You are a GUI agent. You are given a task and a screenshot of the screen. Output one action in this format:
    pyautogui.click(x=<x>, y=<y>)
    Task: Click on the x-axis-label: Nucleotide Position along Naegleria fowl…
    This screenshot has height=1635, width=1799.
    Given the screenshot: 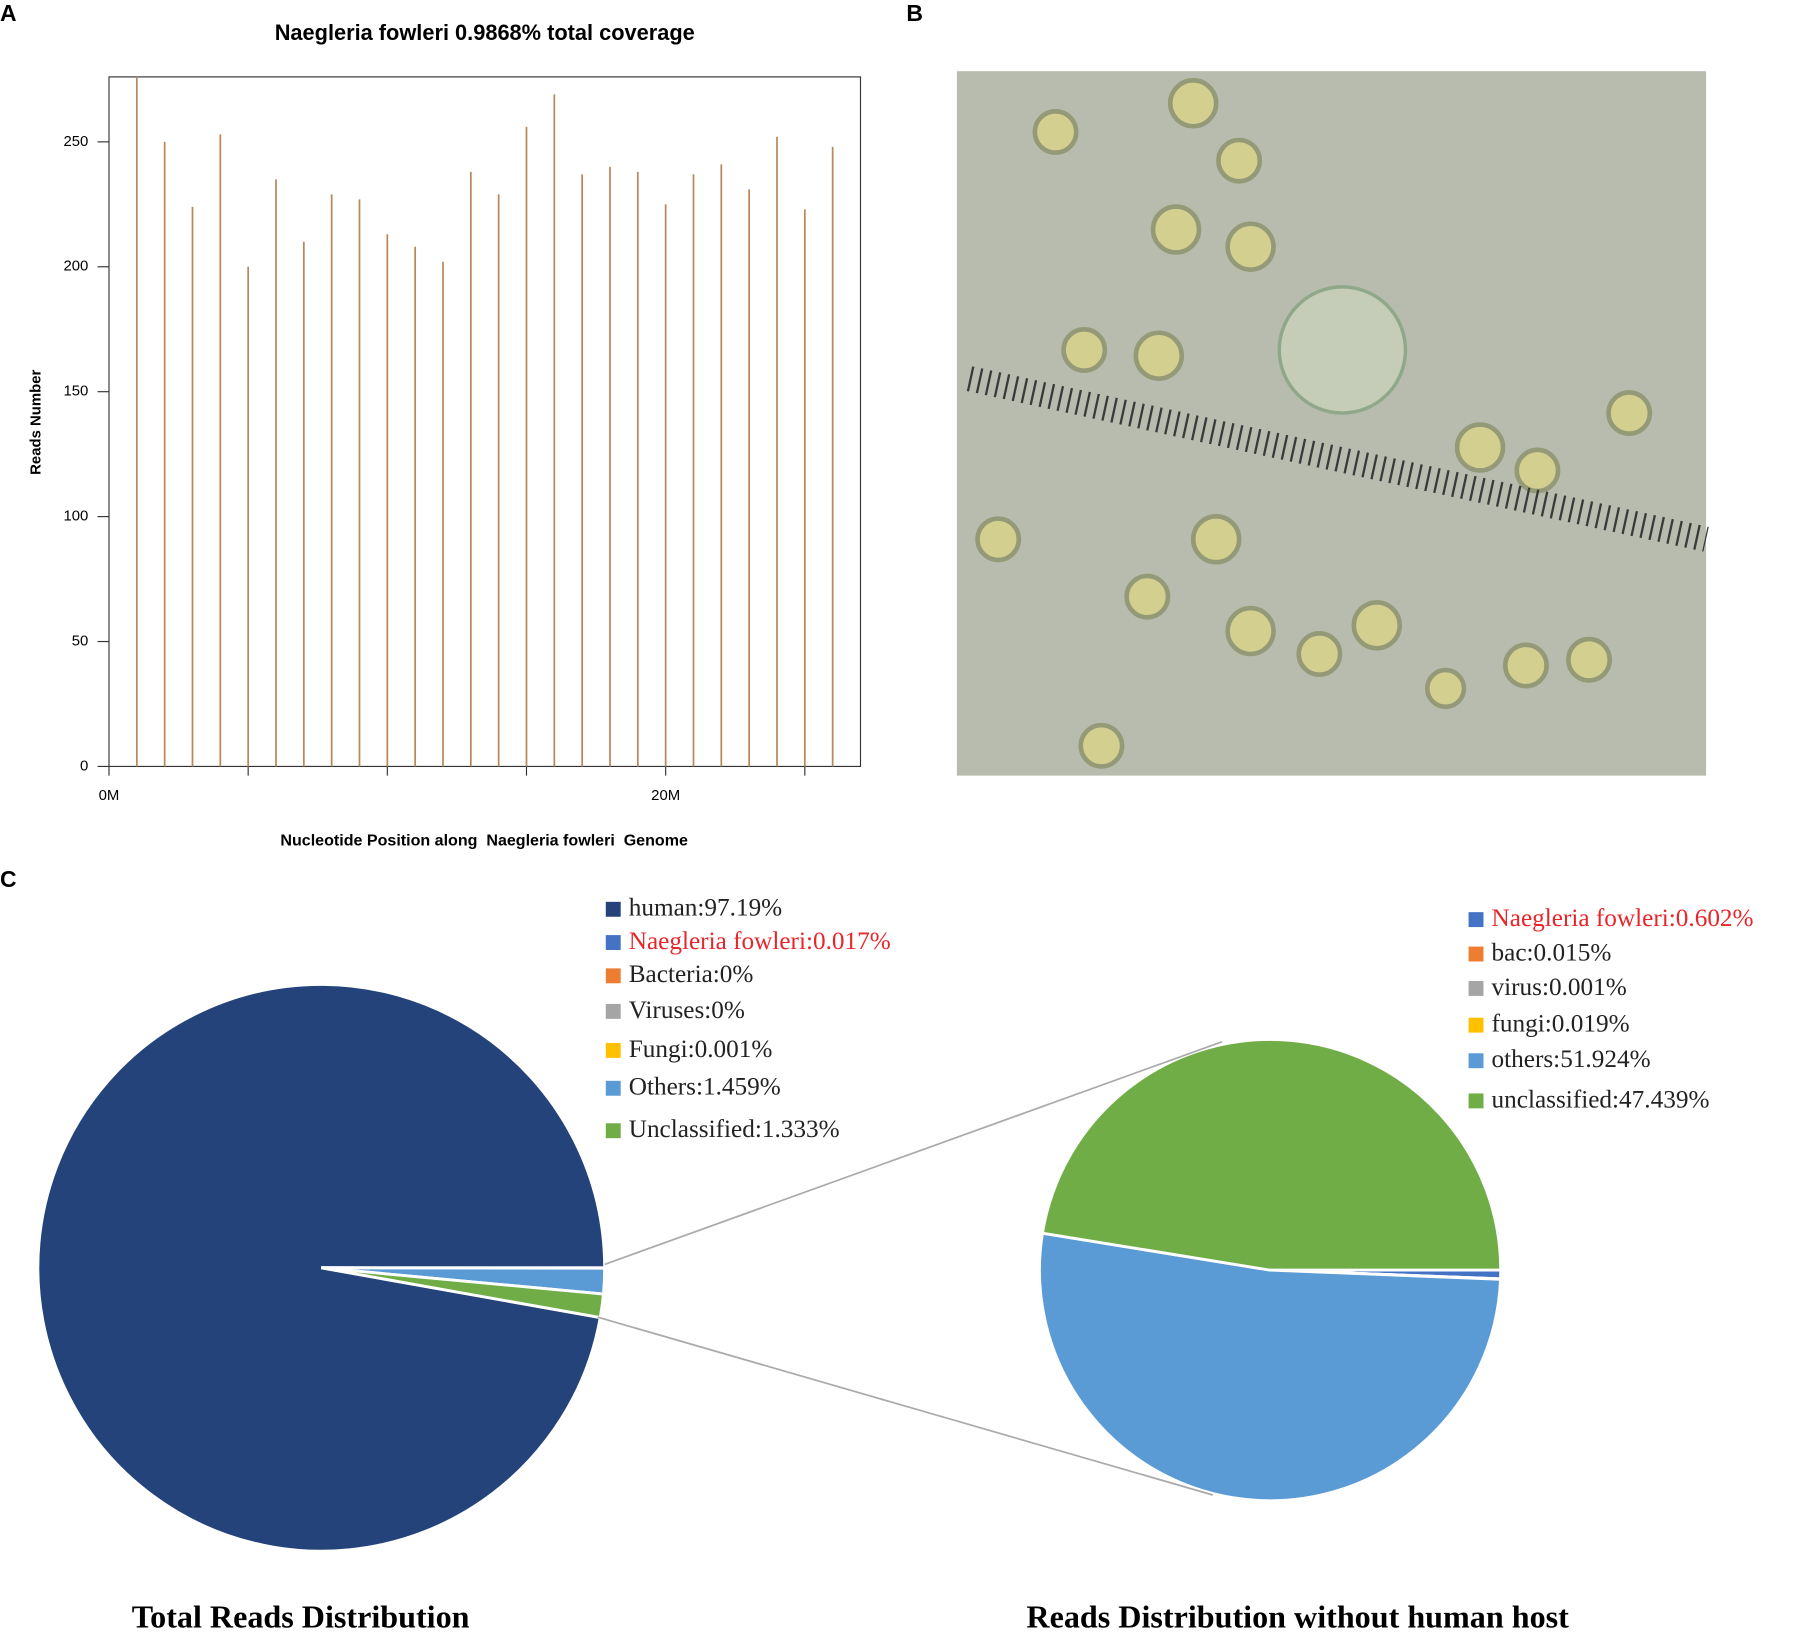 What is the action you would take?
    pyautogui.click(x=484, y=840)
    